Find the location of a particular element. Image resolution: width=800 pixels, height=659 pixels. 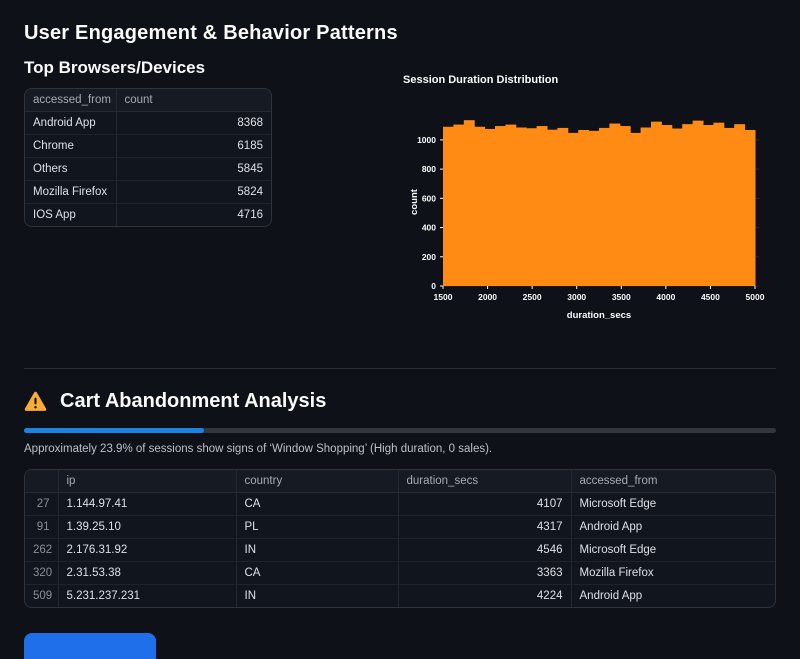

table-cell: 5.231.237.231 is located at coordinates (146, 595).